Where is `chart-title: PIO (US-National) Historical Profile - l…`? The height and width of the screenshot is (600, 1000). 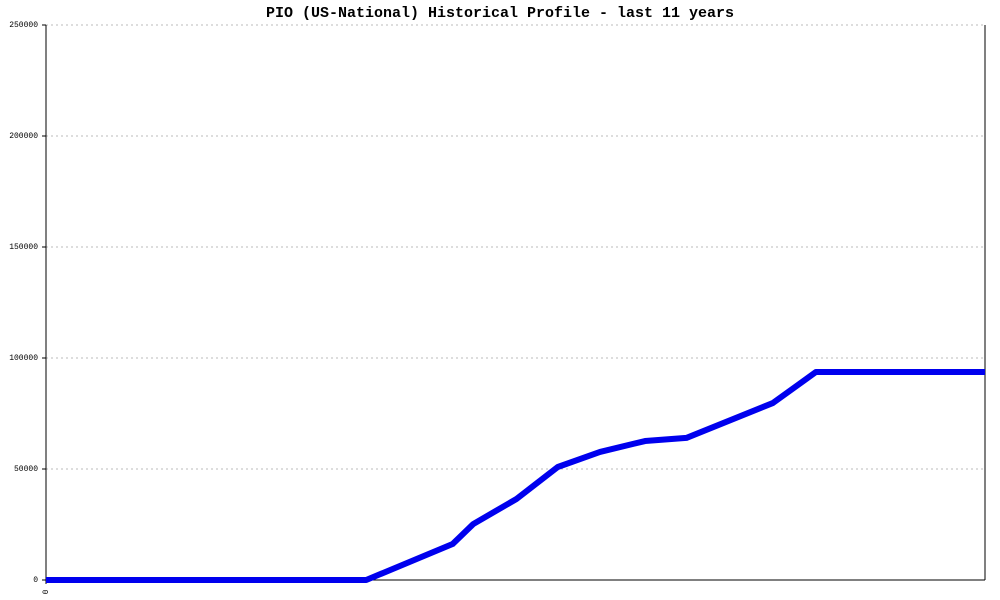
chart-title: PIO (US-National) Historical Profile - l… is located at coordinates (500, 13).